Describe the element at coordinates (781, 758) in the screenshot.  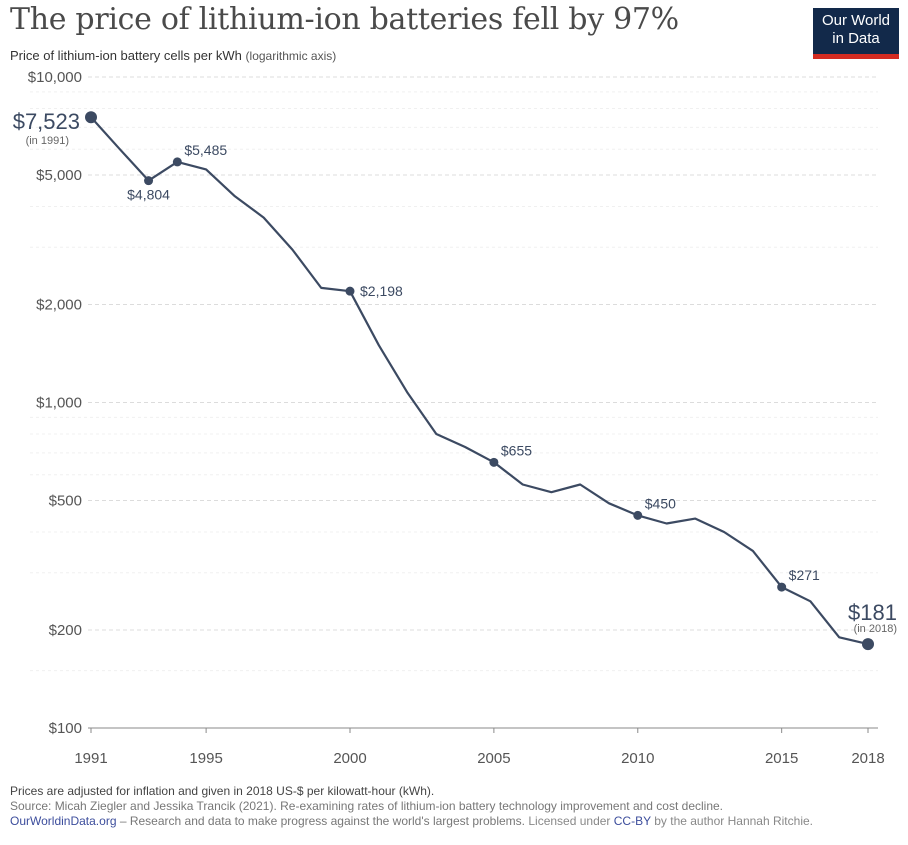
I see `x-tick-label: 2015` at that location.